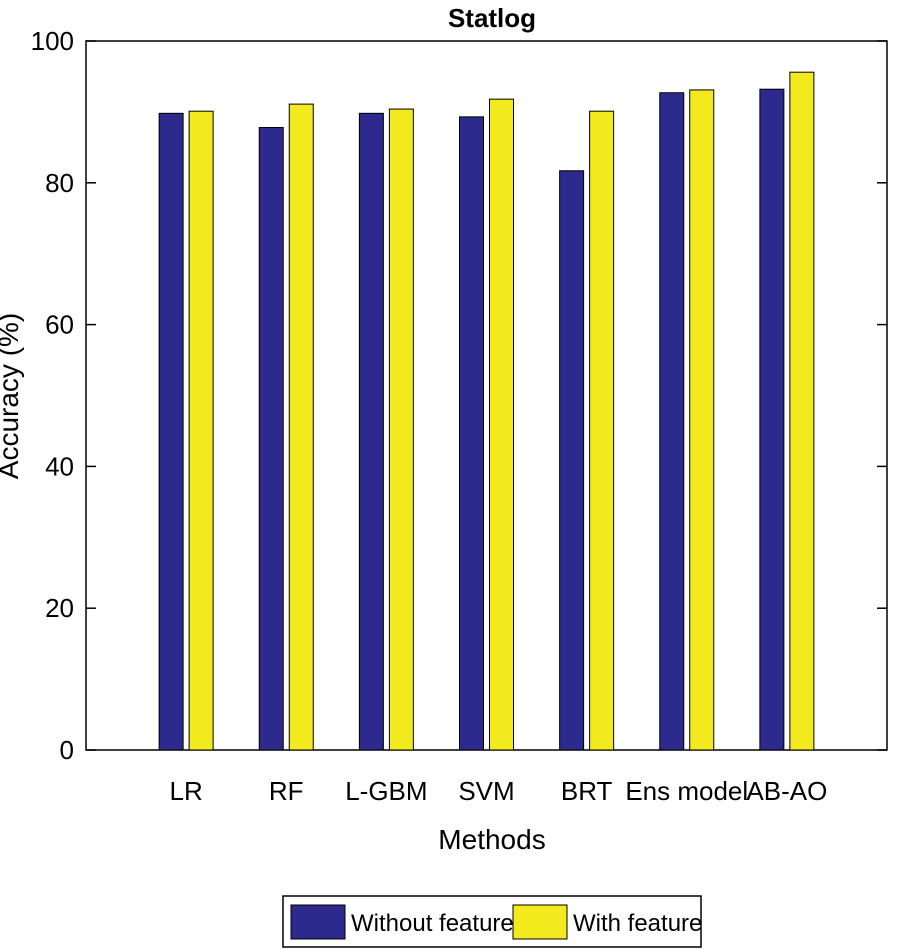 Image resolution: width=900 pixels, height=949 pixels. I want to click on x-axis-title: Methods, so click(491, 839).